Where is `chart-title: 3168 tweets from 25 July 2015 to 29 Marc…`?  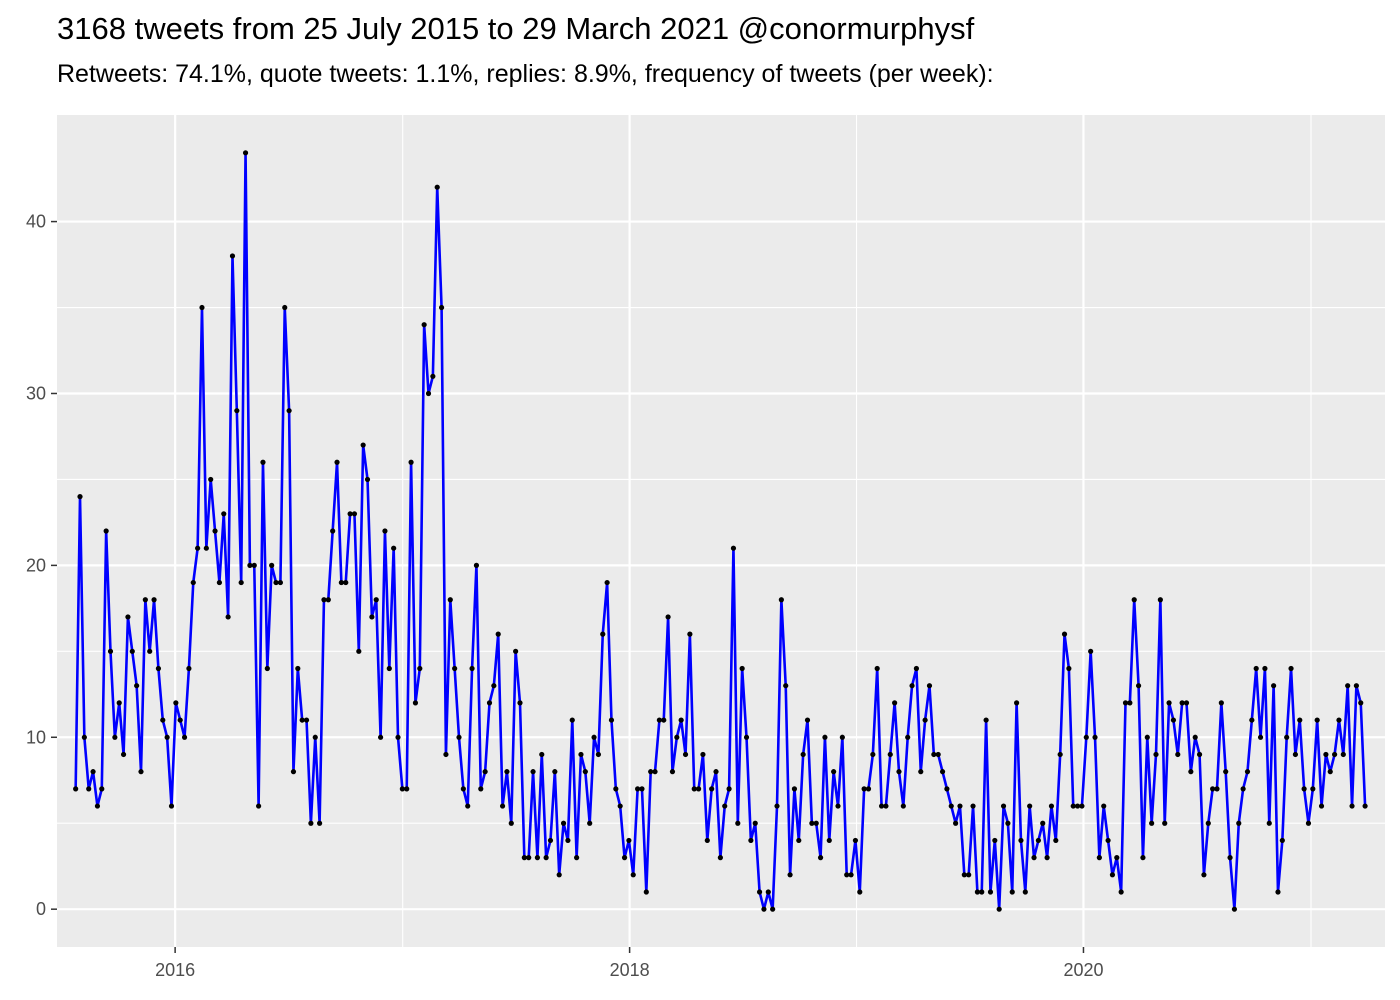
chart-title: 3168 tweets from 25 July 2015 to 29 Marc… is located at coordinates (516, 28).